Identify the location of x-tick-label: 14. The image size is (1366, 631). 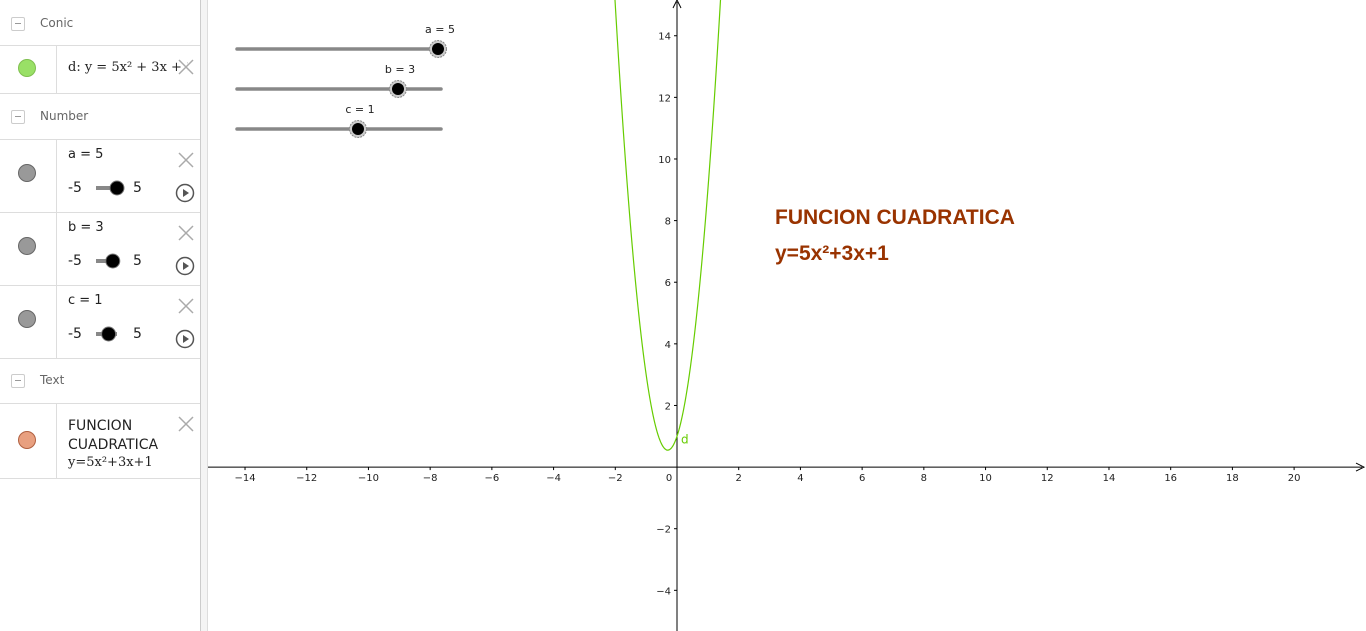
(1109, 478).